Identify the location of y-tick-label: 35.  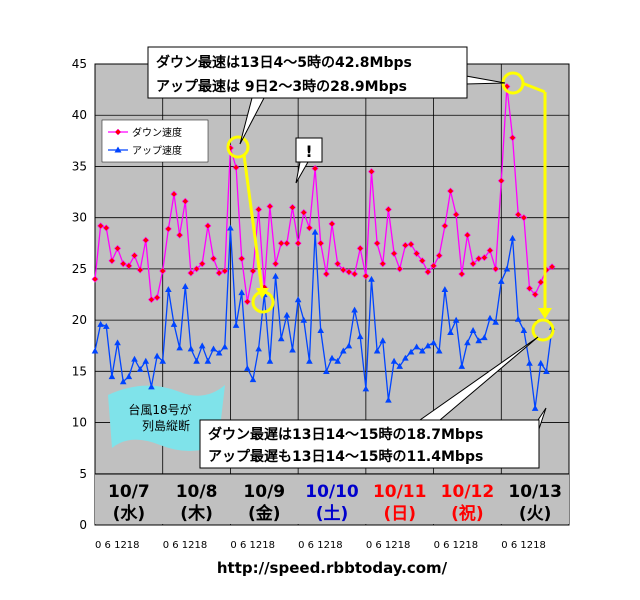
(79, 166).